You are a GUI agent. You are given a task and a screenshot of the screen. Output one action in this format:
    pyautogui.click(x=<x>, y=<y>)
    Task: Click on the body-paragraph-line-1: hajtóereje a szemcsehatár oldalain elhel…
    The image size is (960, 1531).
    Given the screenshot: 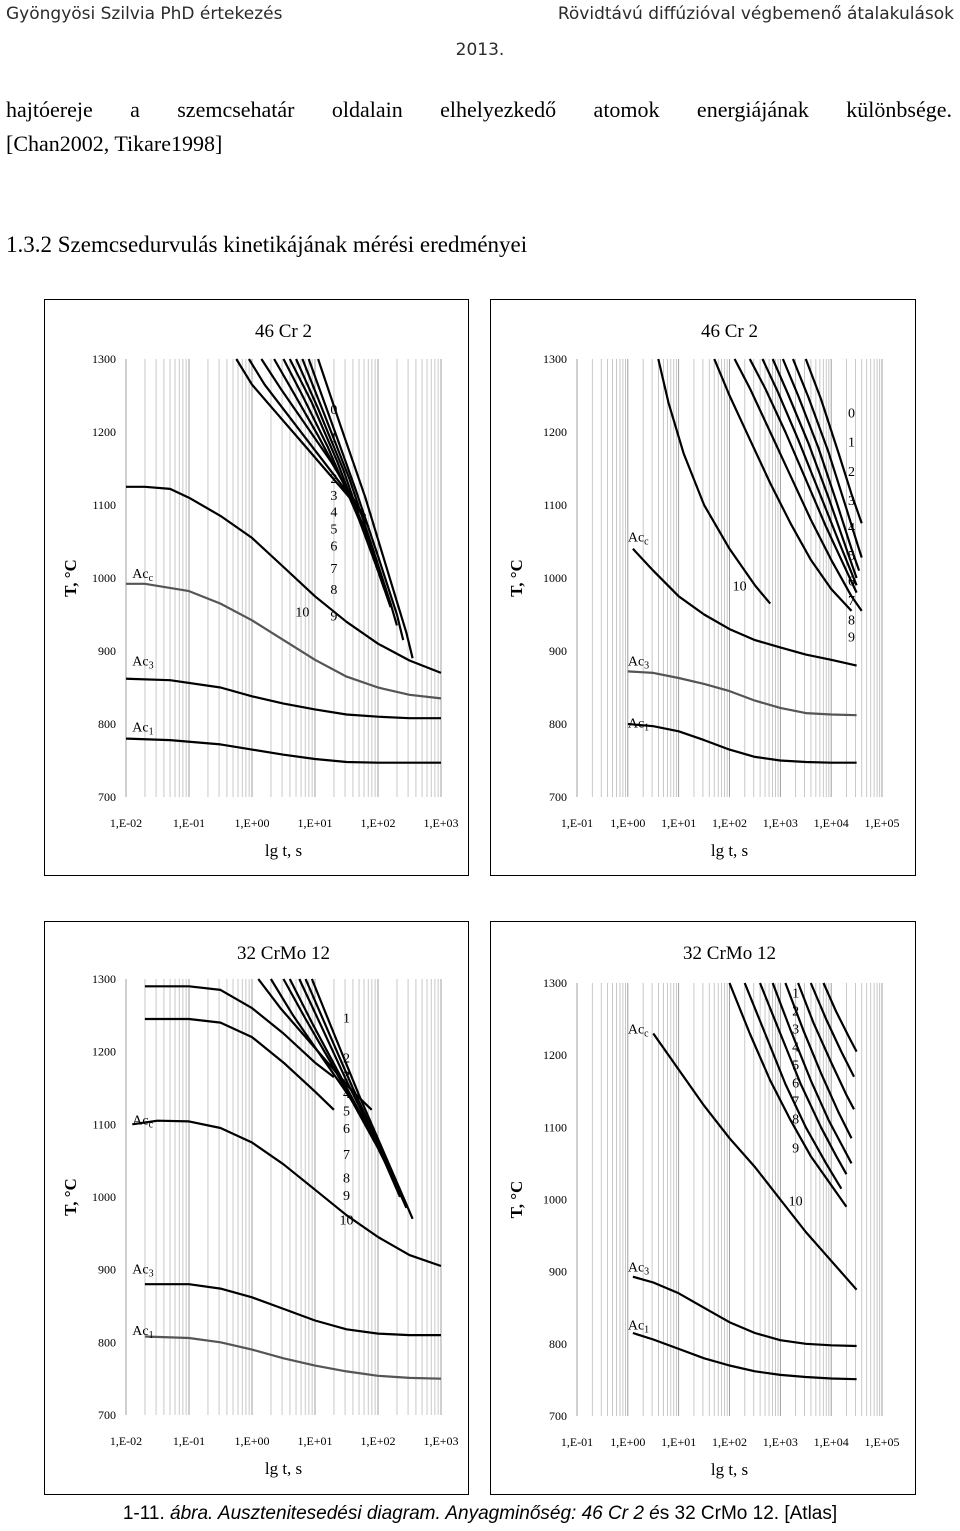 What is the action you would take?
    pyautogui.click(x=479, y=109)
    